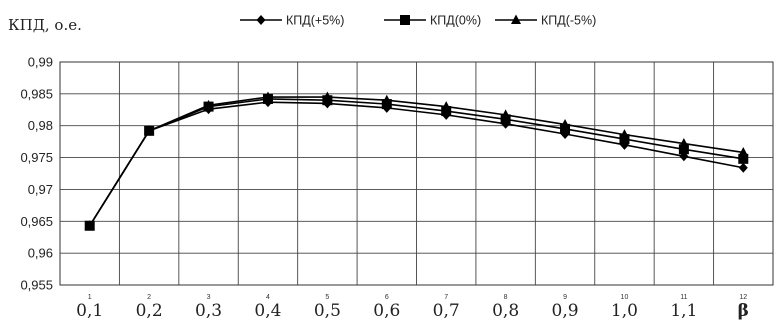 This screenshot has width=781, height=320. Describe the element at coordinates (208, 310) in the screenshot. I see `x-tick-label: 0,3` at that location.